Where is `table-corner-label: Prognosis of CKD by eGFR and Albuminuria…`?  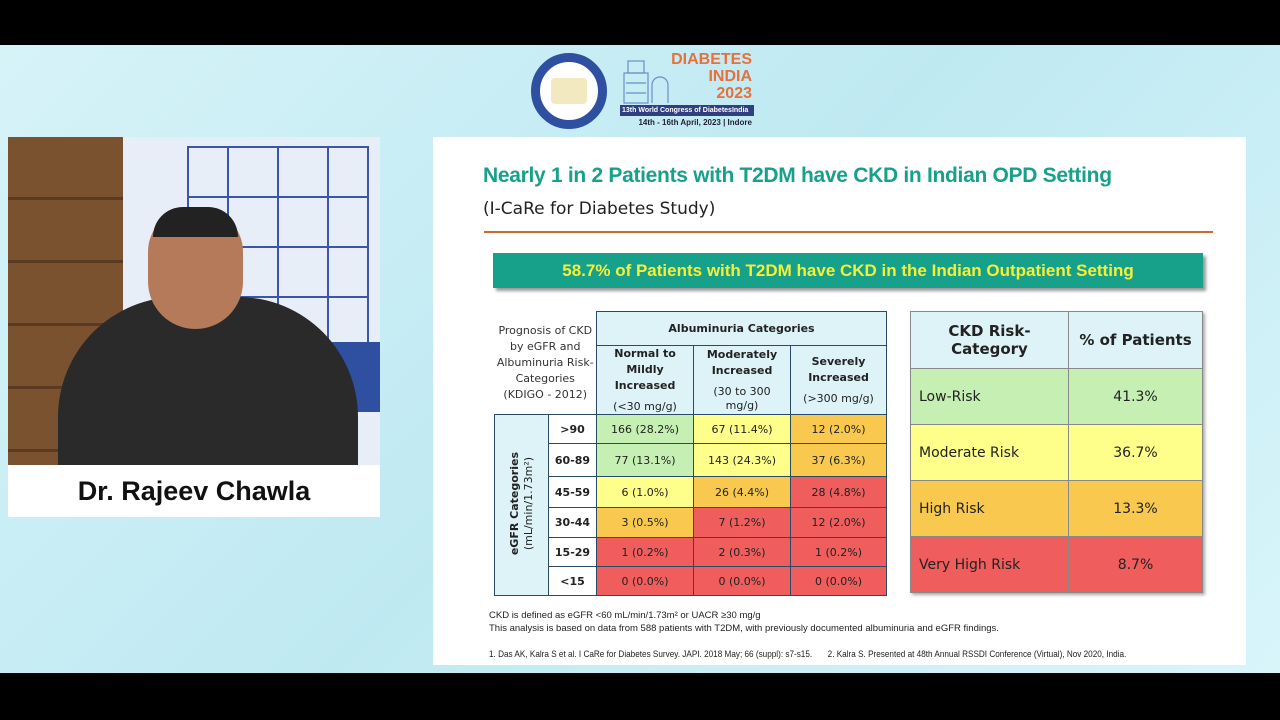
table-corner-label: Prognosis of CKD by eGFR and Albuminuria… is located at coordinates (545, 363).